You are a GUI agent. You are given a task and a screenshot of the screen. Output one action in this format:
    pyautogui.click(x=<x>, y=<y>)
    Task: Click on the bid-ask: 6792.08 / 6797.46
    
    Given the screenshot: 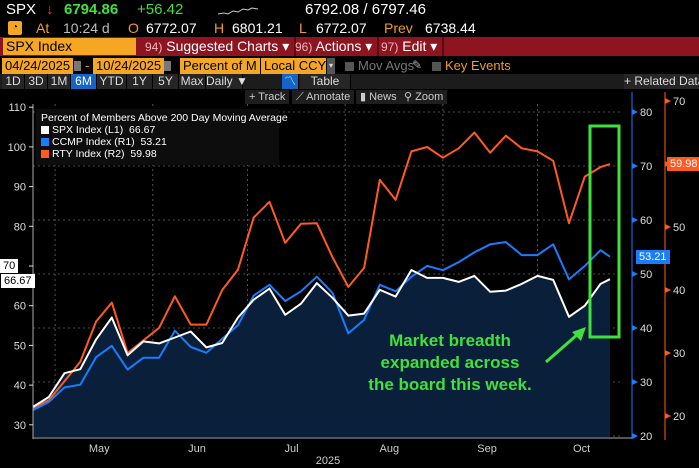 What is the action you would take?
    pyautogui.click(x=365, y=9)
    